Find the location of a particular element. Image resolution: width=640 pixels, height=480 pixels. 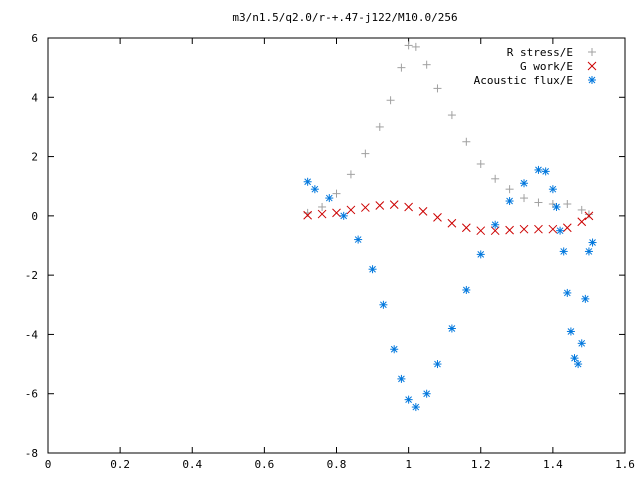

x-tick-label: 0.4 is located at coordinates (192, 464).